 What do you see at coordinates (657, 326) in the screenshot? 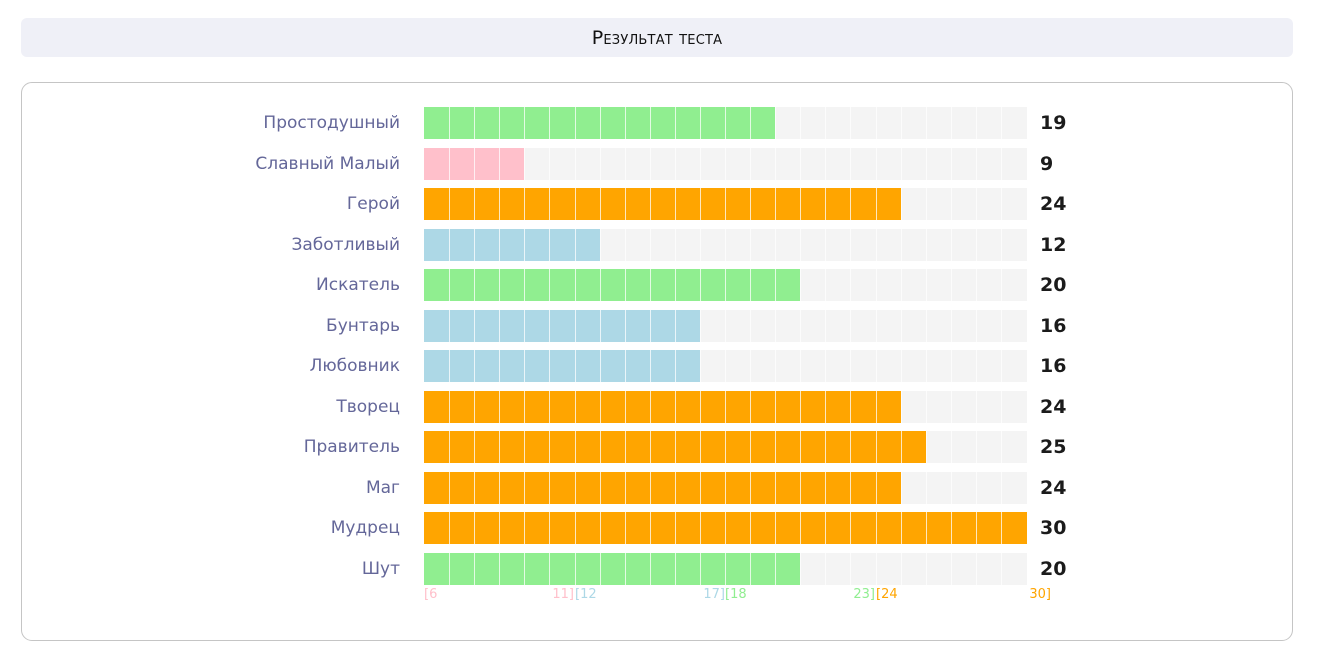
I see `bar-row: Бунтарь 16` at bounding box center [657, 326].